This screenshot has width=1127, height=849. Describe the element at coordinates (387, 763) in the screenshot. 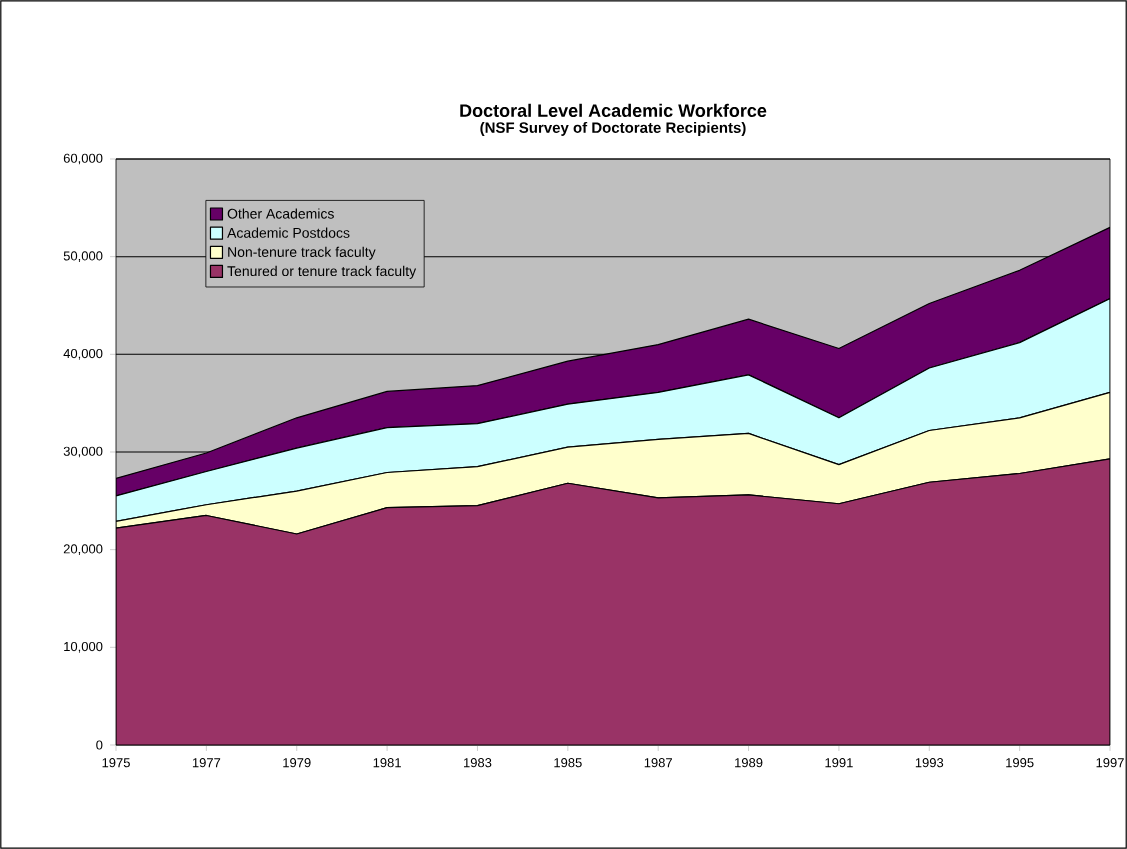

I see `x-tick-label: 1981` at that location.